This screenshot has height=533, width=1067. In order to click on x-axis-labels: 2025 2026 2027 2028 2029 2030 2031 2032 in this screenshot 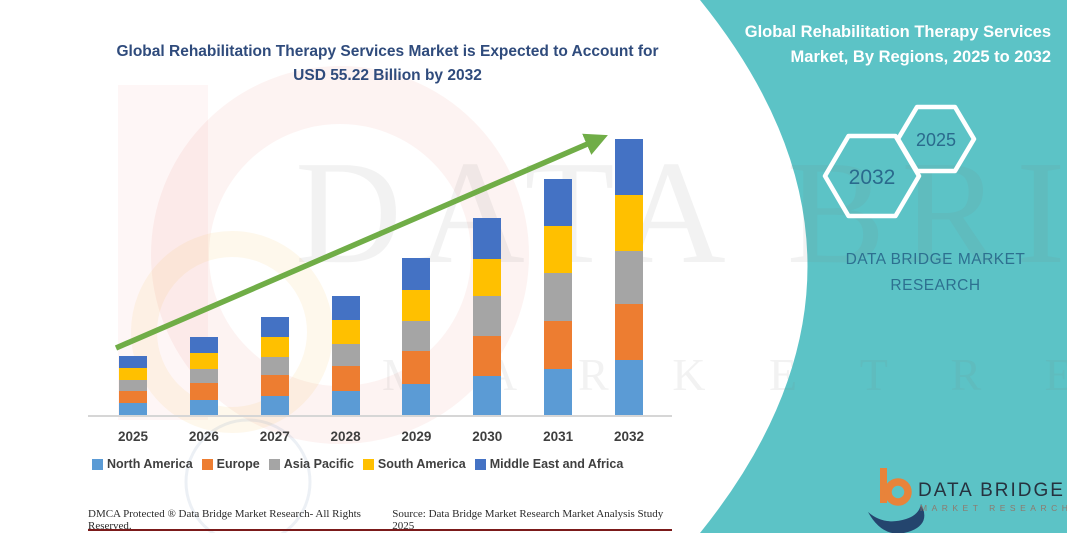, I will do `click(380, 438)`.